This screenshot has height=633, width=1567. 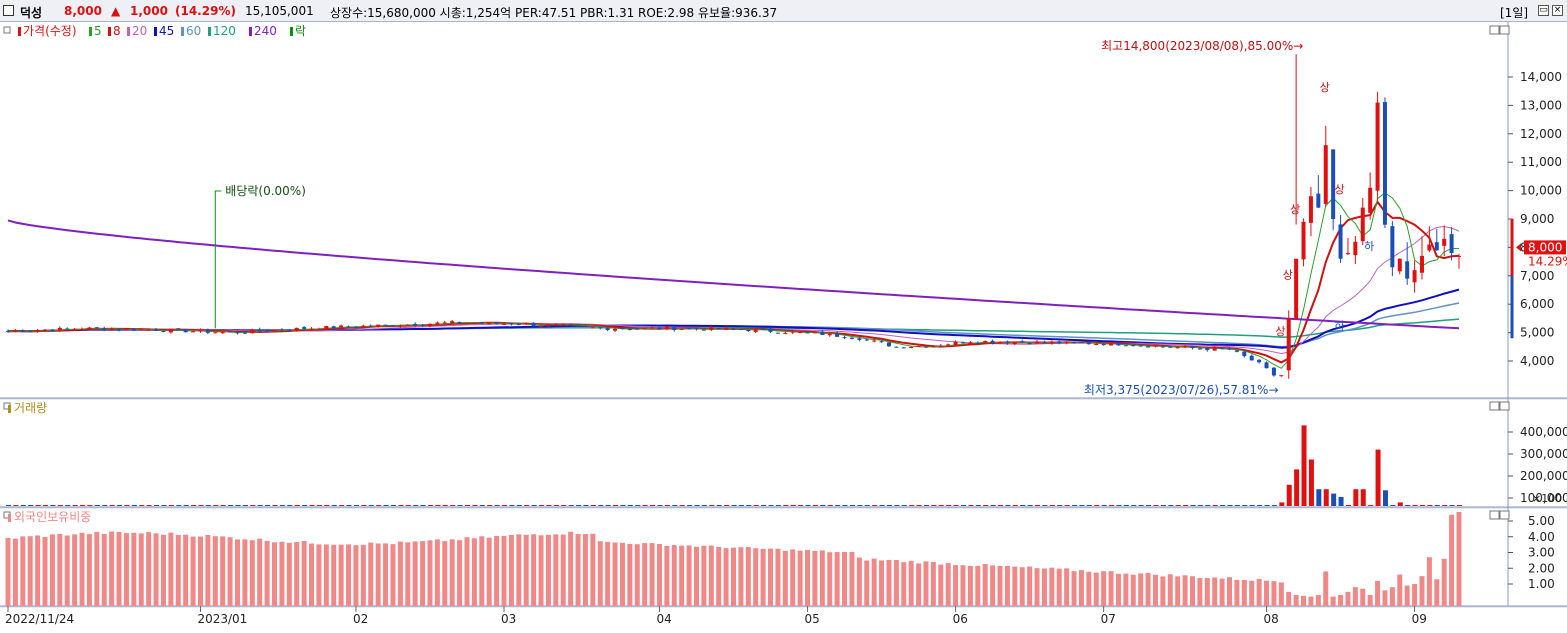 What do you see at coordinates (279, 11) in the screenshot?
I see `volume-value: 15,105,001` at bounding box center [279, 11].